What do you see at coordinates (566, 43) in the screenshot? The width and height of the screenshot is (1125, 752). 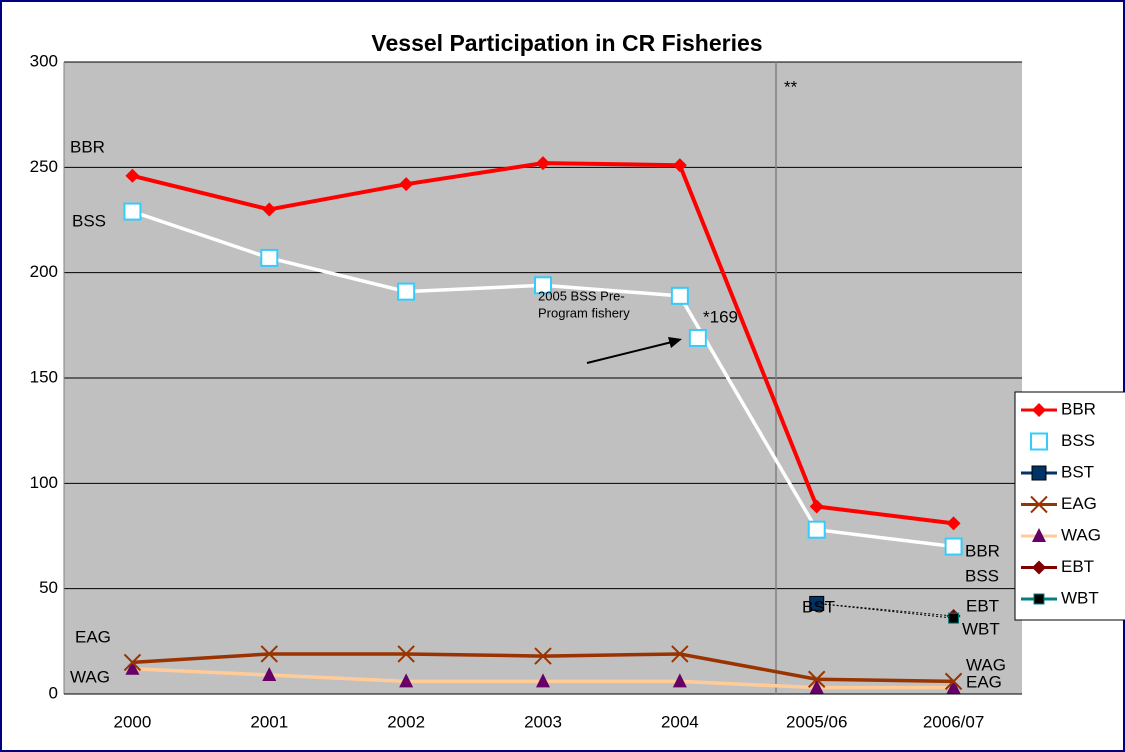 I see `chart-title: Vessel Participation in CR Fisheries` at bounding box center [566, 43].